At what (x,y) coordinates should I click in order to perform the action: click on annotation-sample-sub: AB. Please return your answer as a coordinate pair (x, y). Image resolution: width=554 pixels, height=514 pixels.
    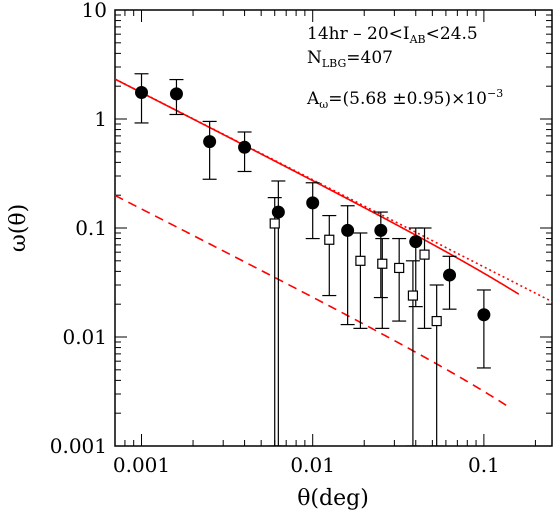
    Looking at the image, I should click on (417, 39).